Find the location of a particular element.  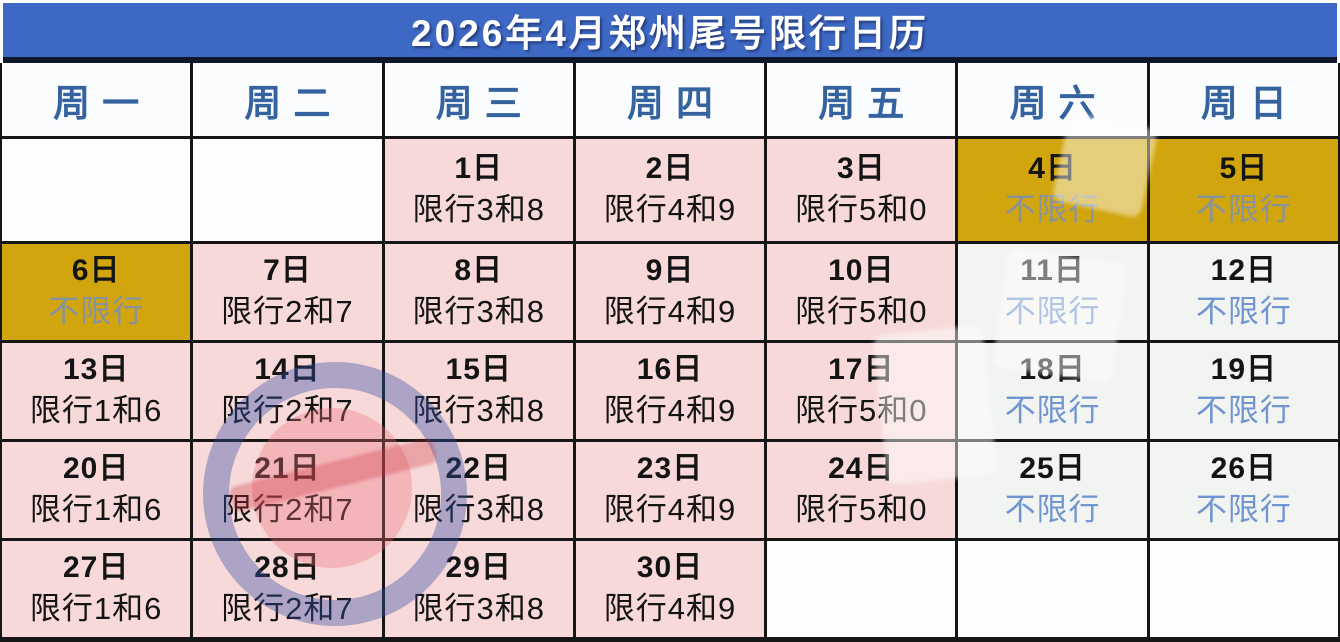

calendar-cell-16: 16日限行4和9 is located at coordinates (670, 391).